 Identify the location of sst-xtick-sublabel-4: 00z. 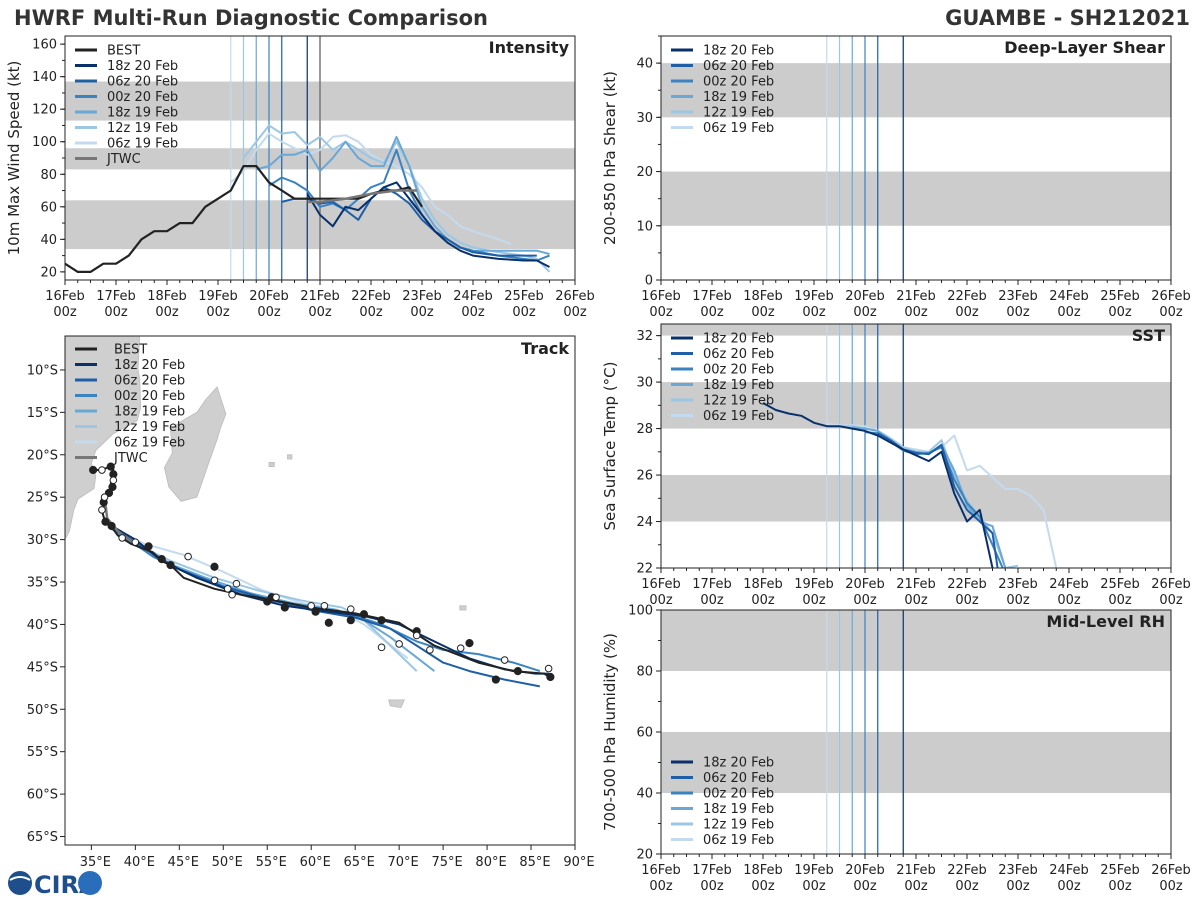
(865, 600).